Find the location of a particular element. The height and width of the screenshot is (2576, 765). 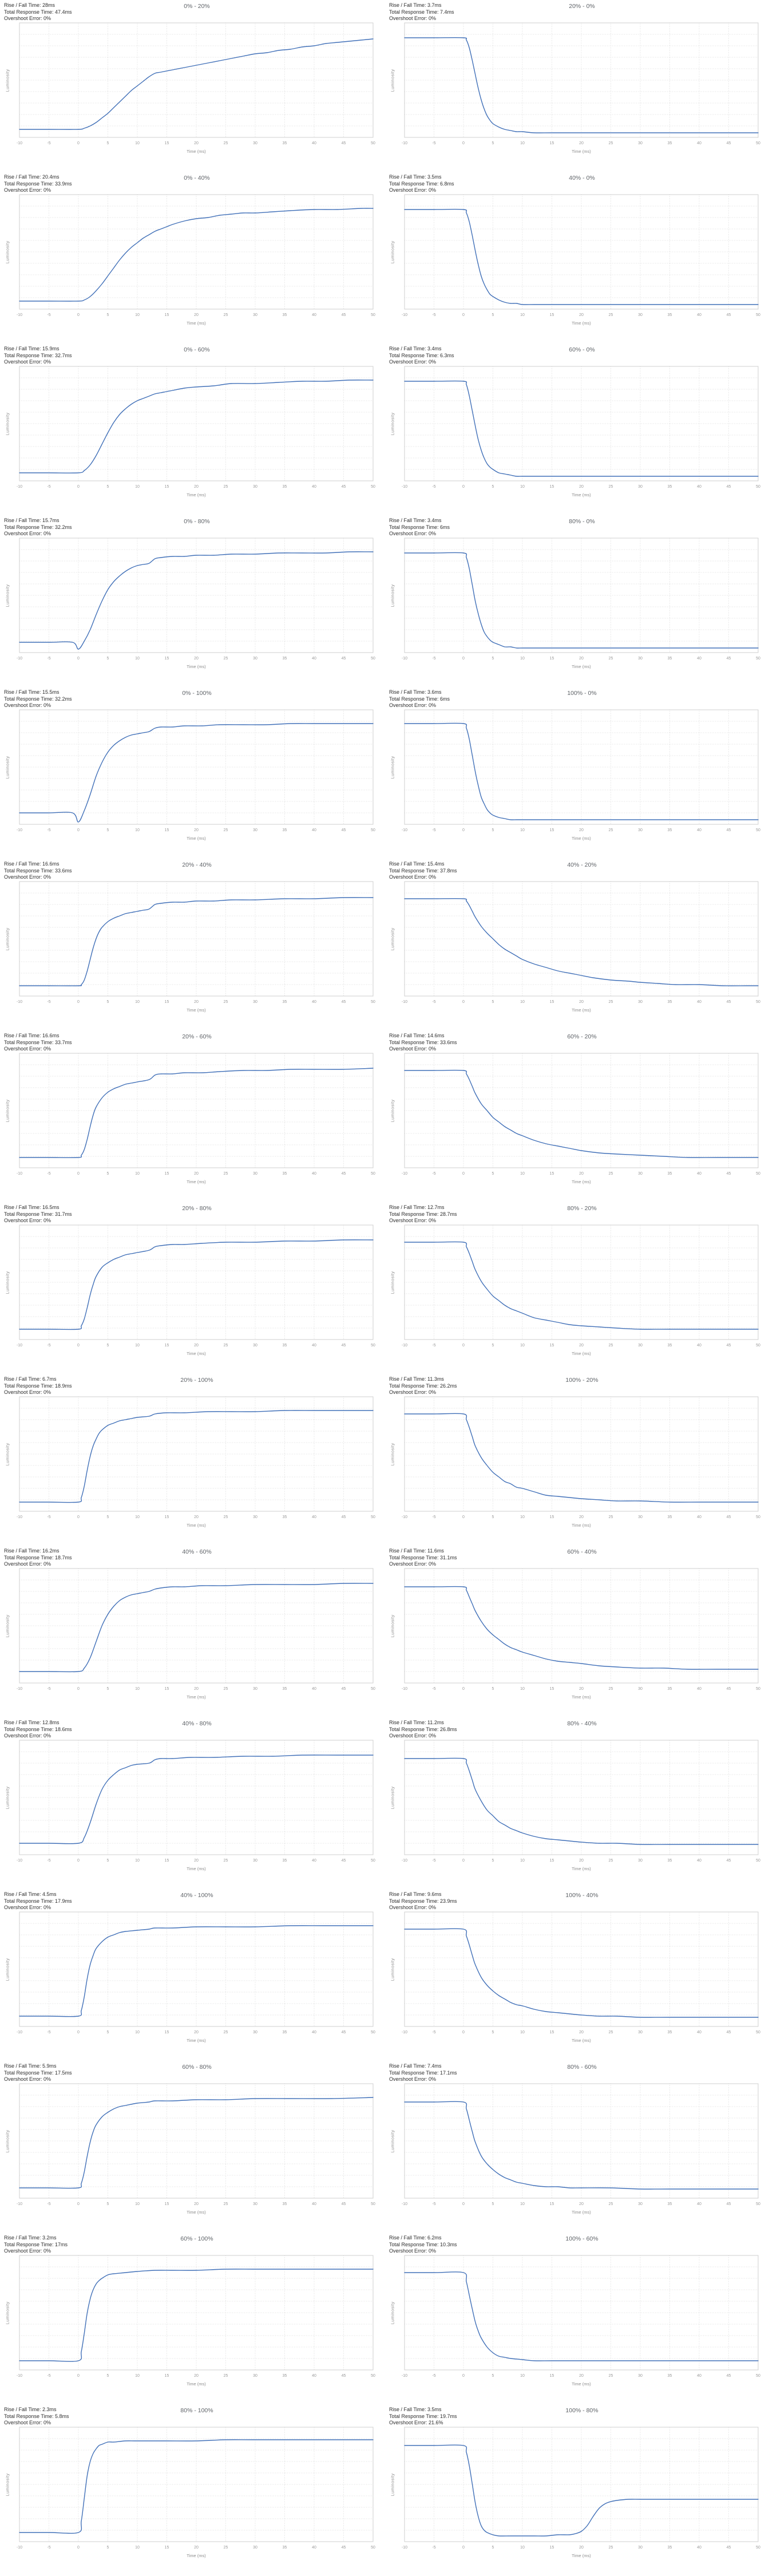

total-response-time: Total Response Time: 31.7ms is located at coordinates (38, 1214).